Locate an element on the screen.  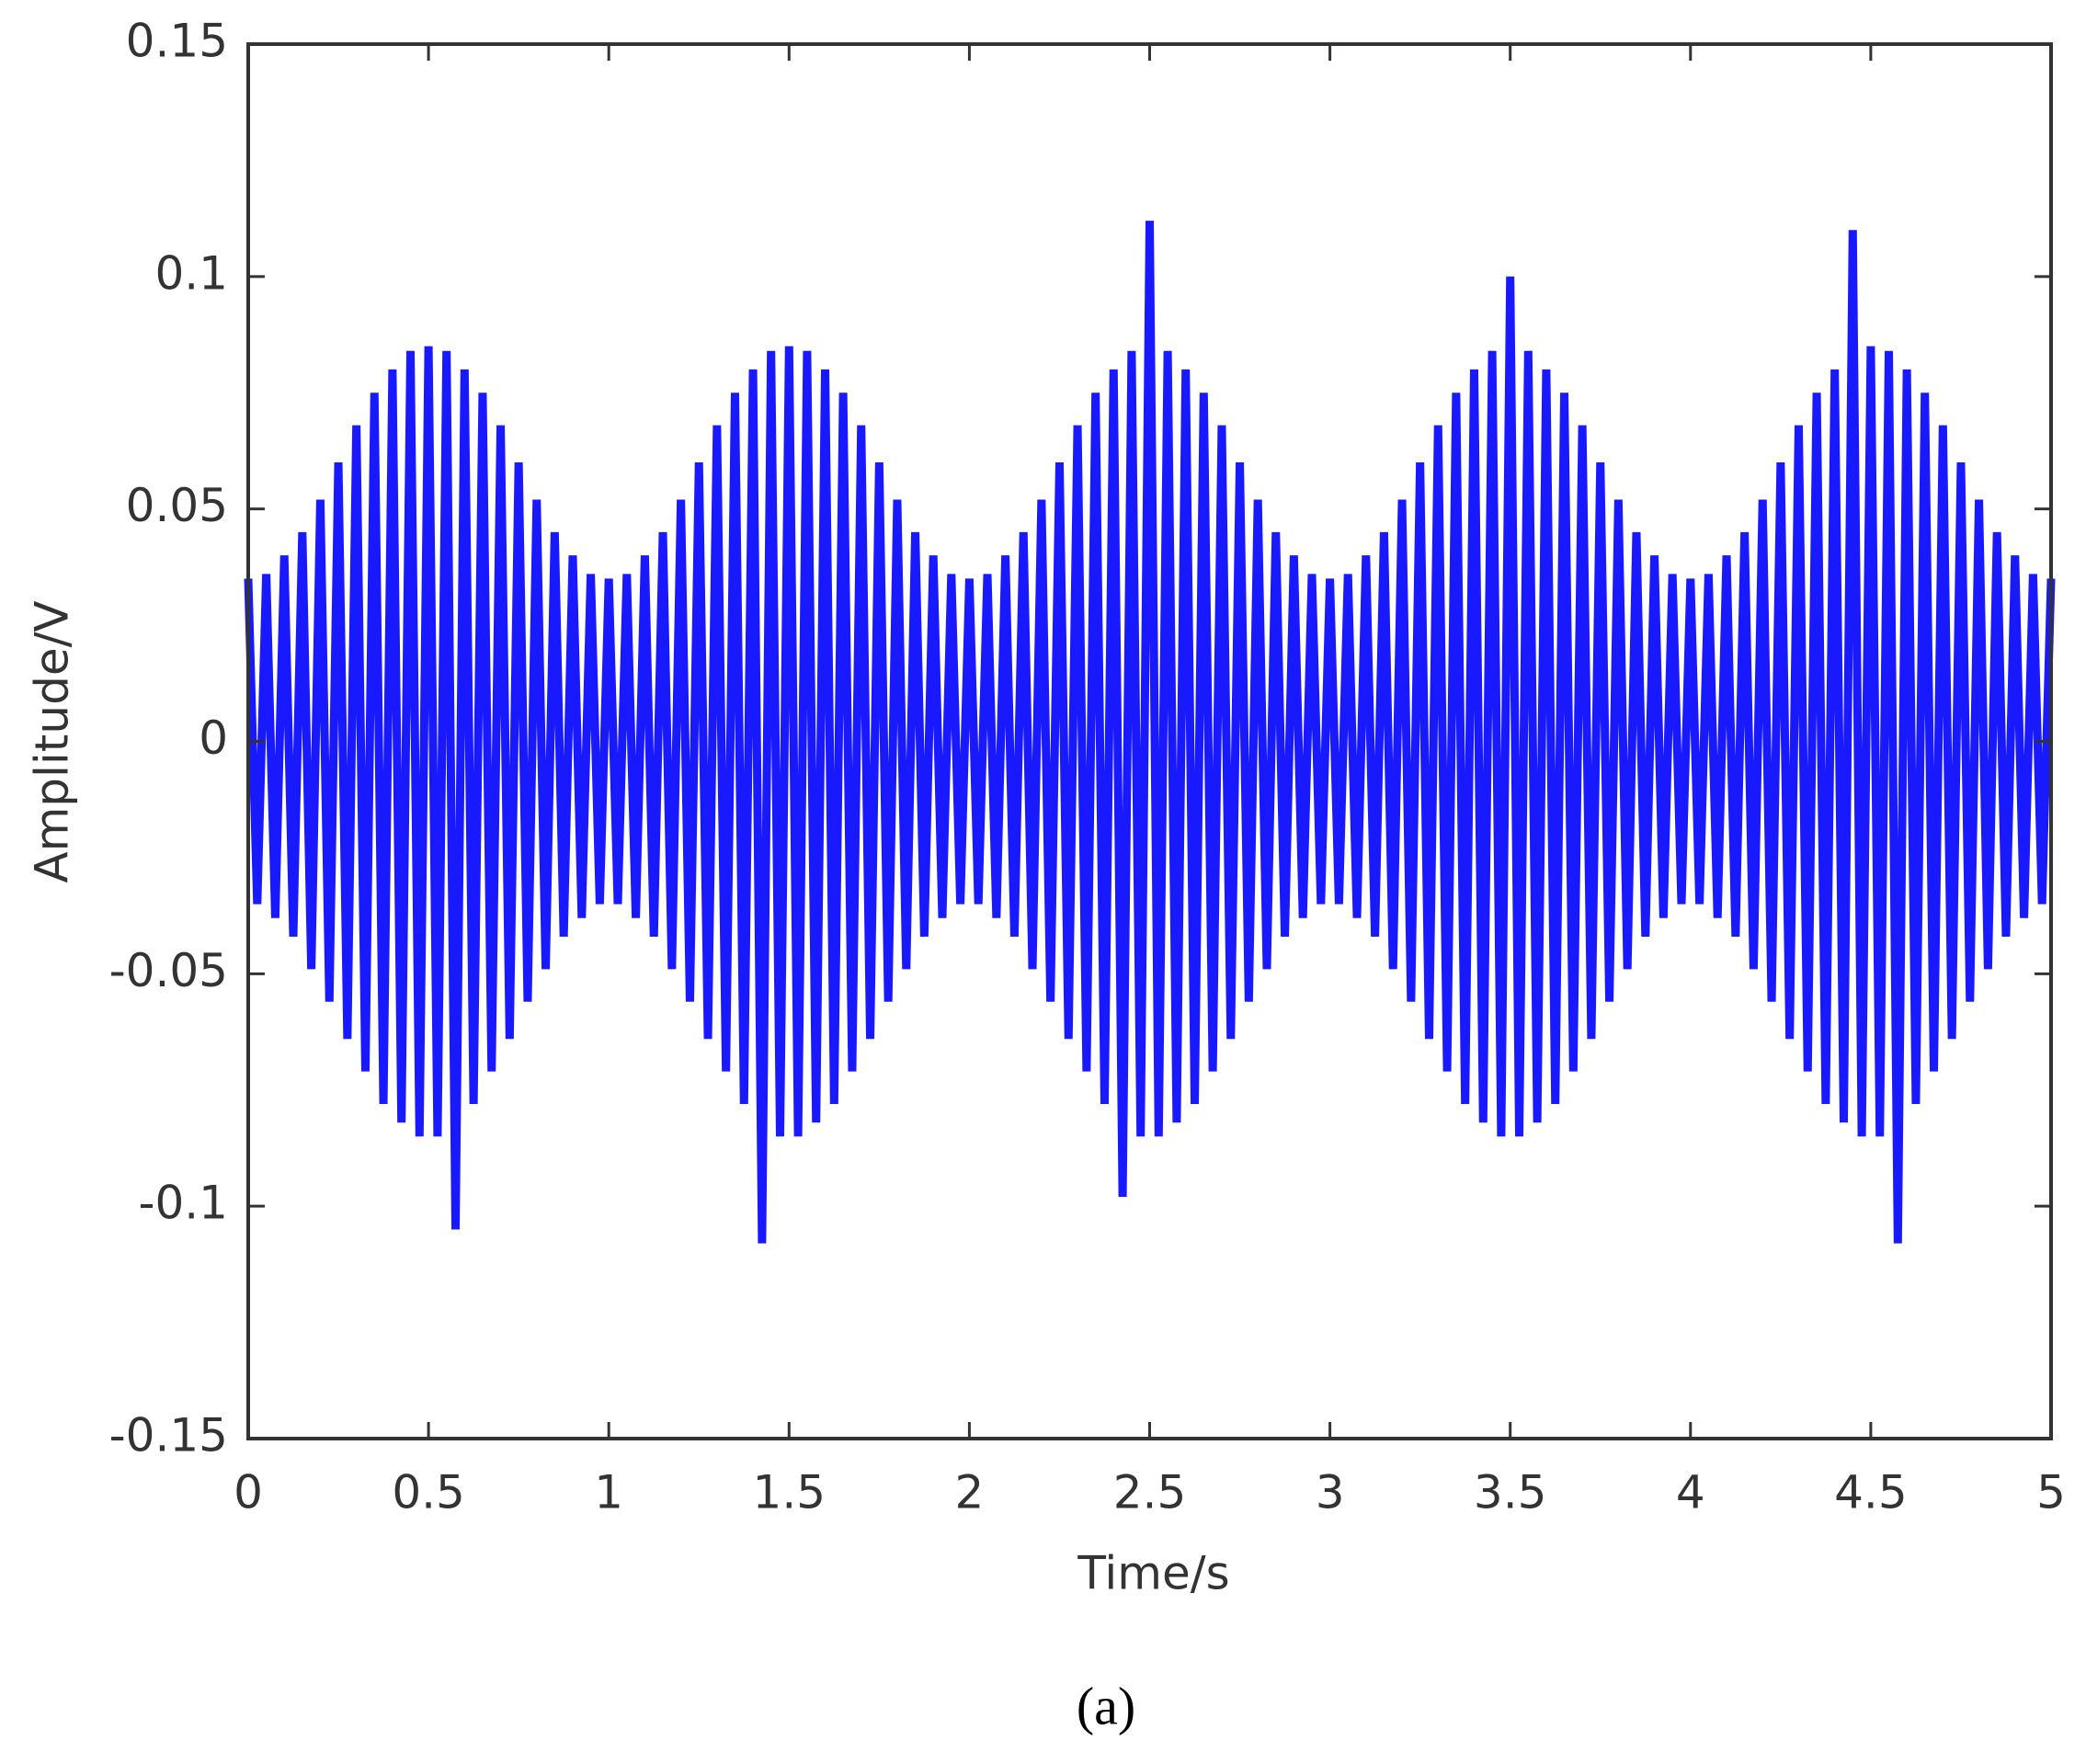
x-tick-label: 4.5 is located at coordinates (1871, 1492).